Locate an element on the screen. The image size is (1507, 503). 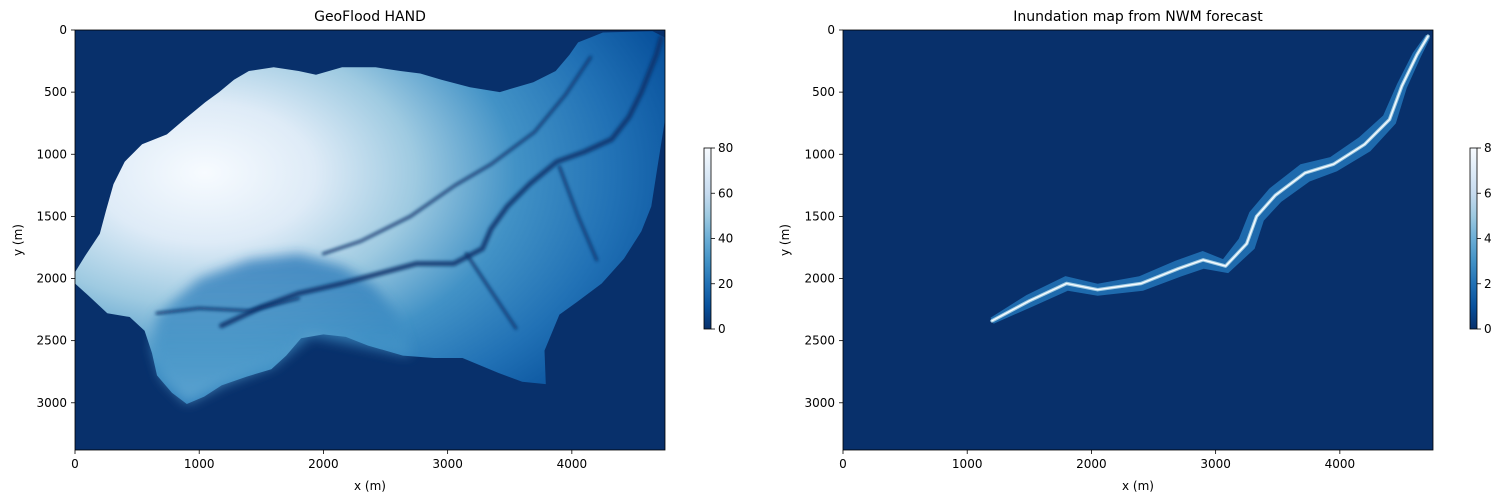
colorbar-tick-label: 40 is located at coordinates (725, 239).